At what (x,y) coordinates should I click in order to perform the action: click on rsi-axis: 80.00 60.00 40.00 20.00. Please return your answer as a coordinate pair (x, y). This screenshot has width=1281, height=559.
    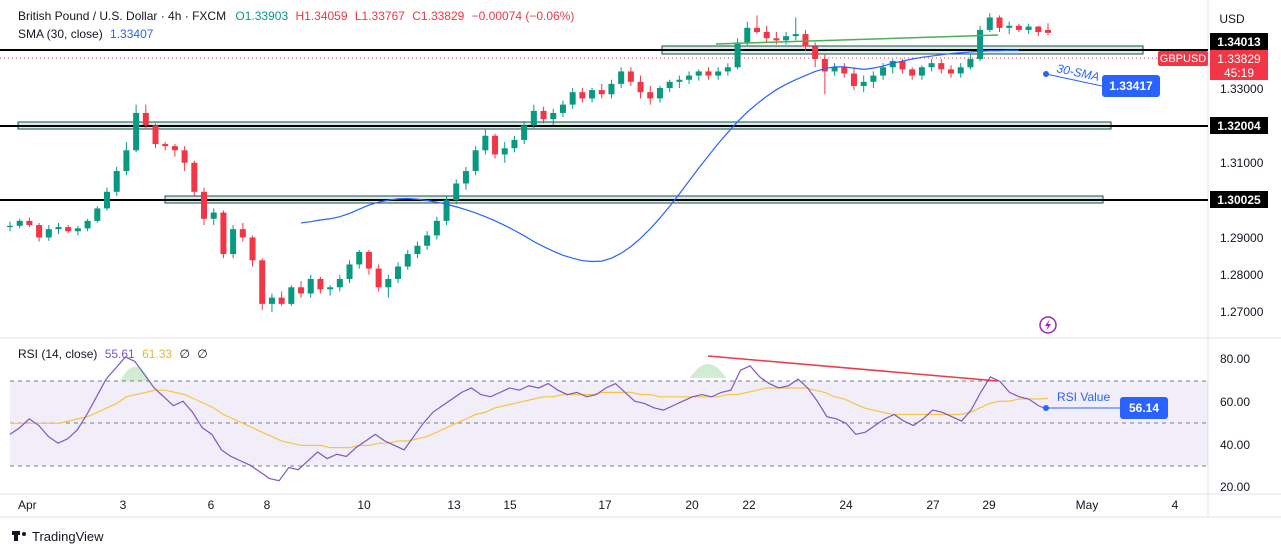
    Looking at the image, I should click on (1235, 423).